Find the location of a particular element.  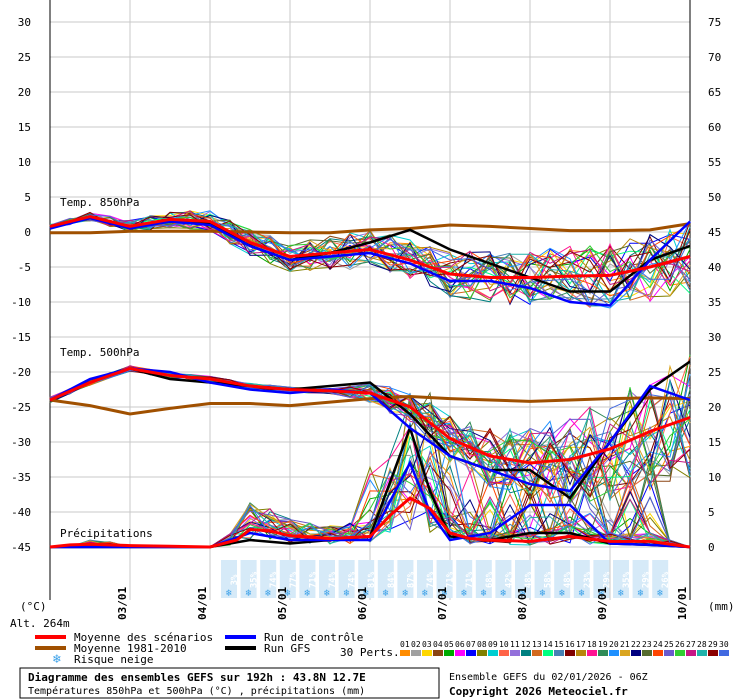

pert-num-14: 14 is located at coordinates (548, 644).